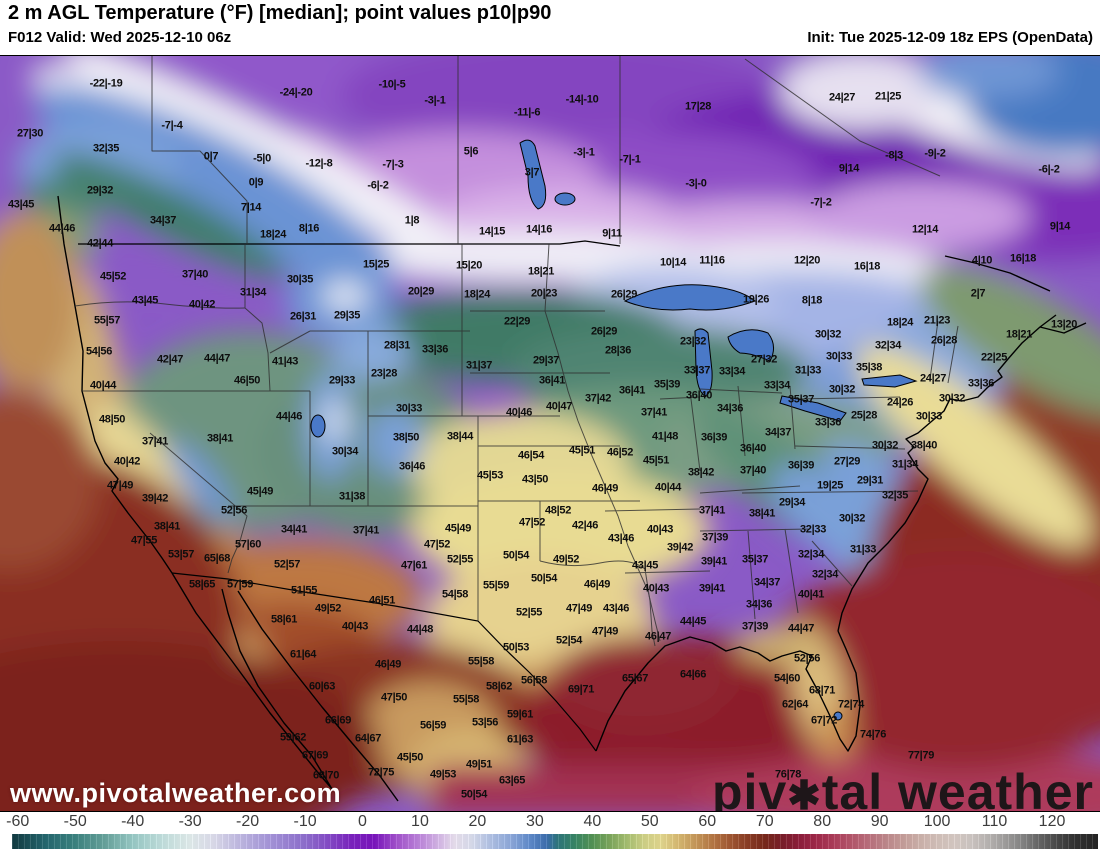 The height and width of the screenshot is (850, 1100). I want to click on point-value: 74|76, so click(873, 734).